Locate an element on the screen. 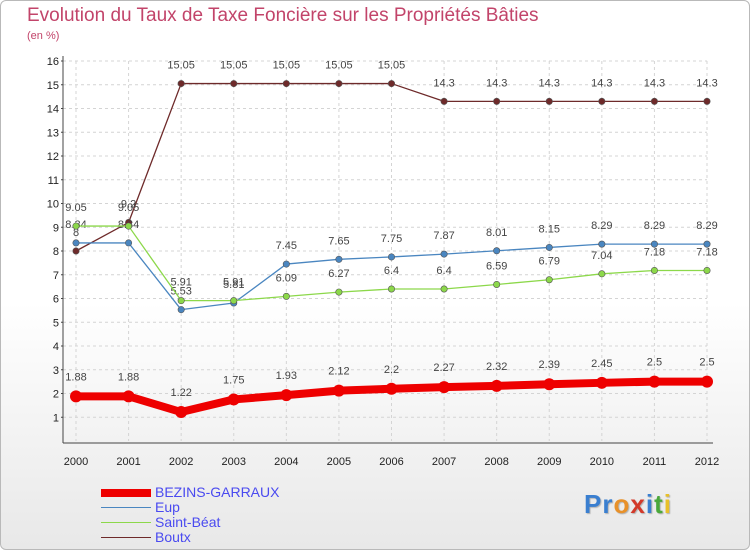  y-tick-label: 7 is located at coordinates (56, 276).